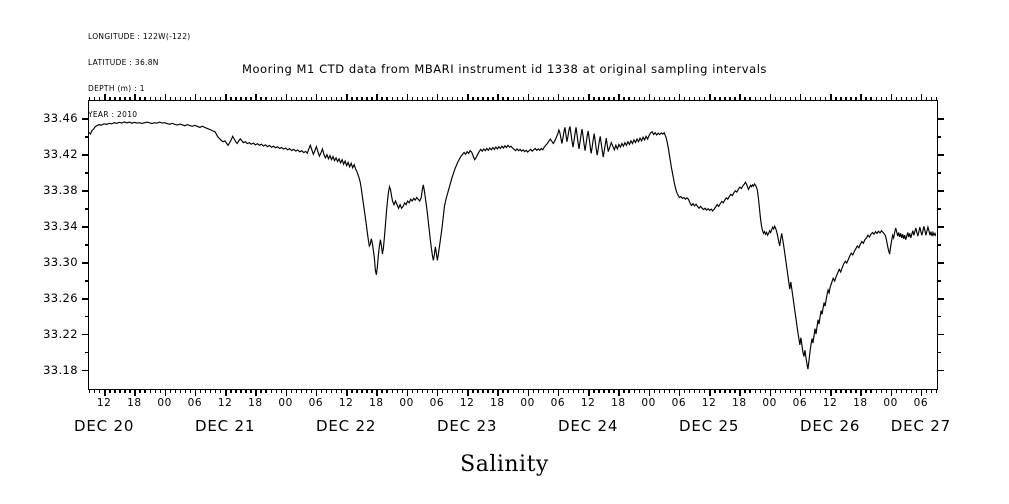  Describe the element at coordinates (255, 403) in the screenshot. I see `x-hour-label: 18` at that location.